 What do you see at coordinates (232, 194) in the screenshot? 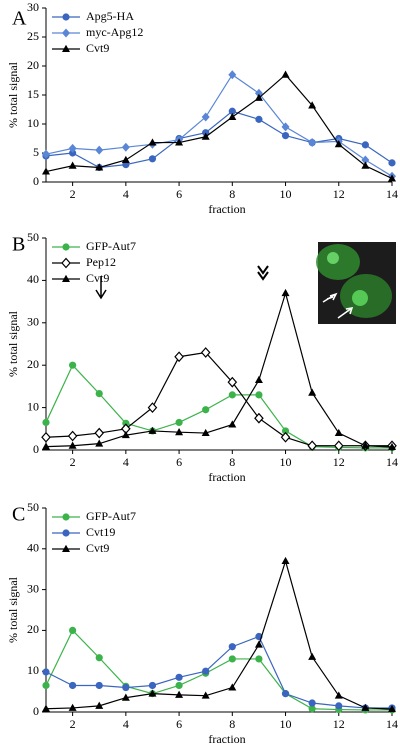
I see `x-tick-label: 8` at bounding box center [232, 194].